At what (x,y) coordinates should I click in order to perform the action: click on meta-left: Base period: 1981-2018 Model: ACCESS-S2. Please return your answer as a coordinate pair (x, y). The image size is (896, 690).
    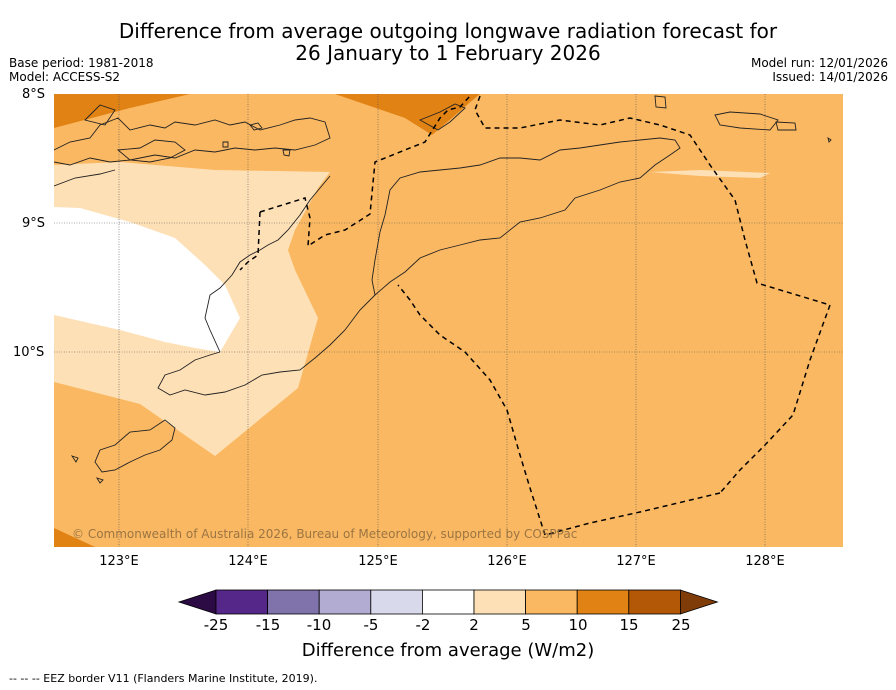
    Looking at the image, I should click on (81, 70).